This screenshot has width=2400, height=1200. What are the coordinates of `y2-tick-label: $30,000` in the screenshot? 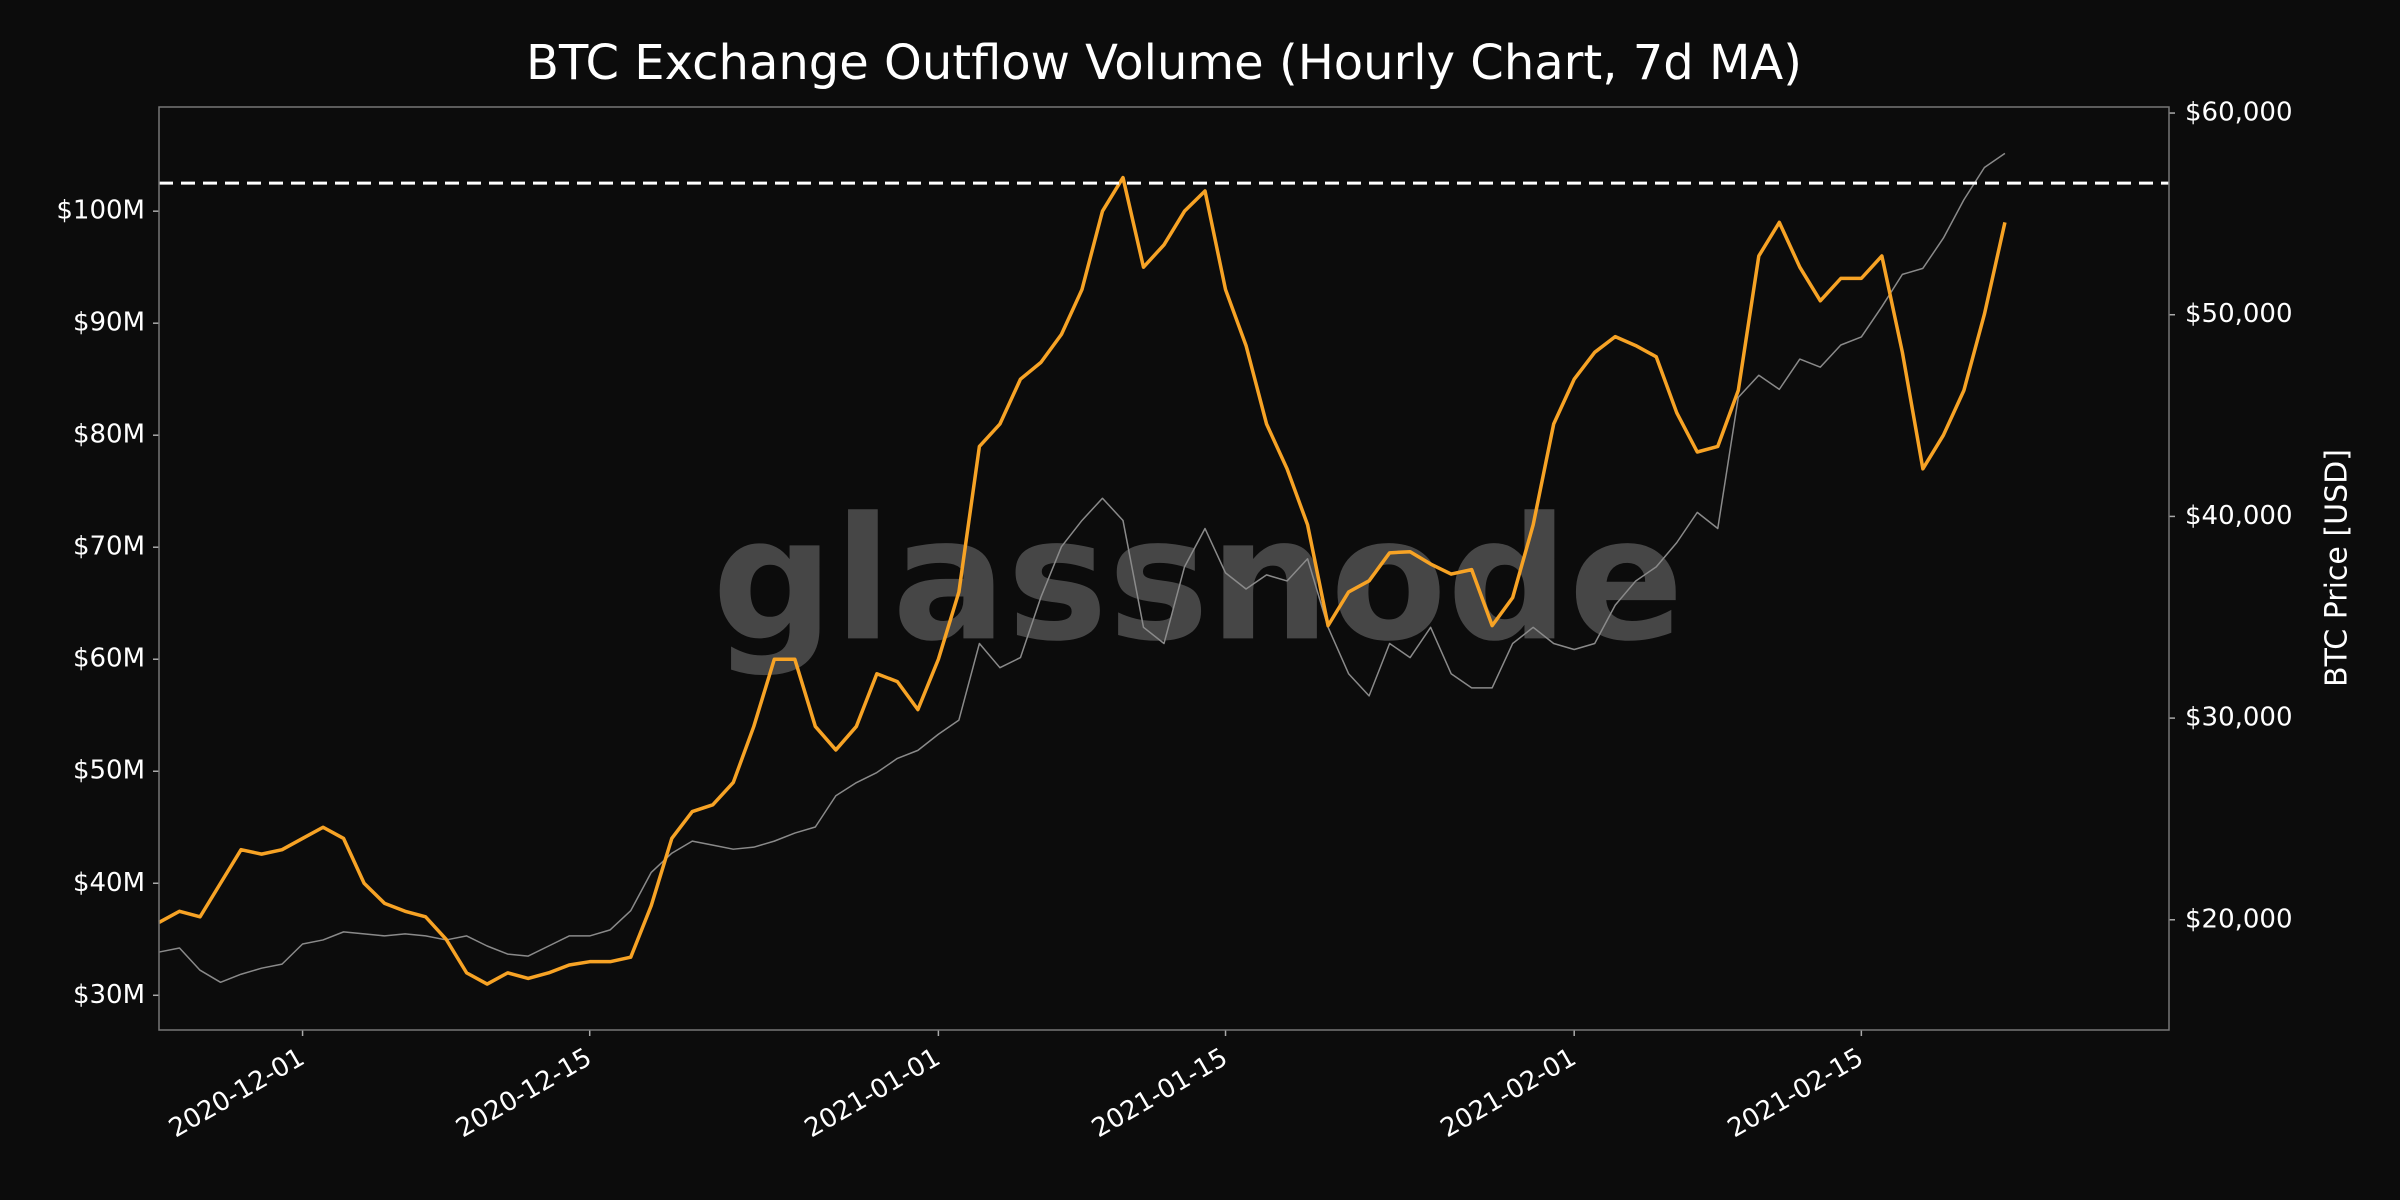 It's located at (2239, 718).